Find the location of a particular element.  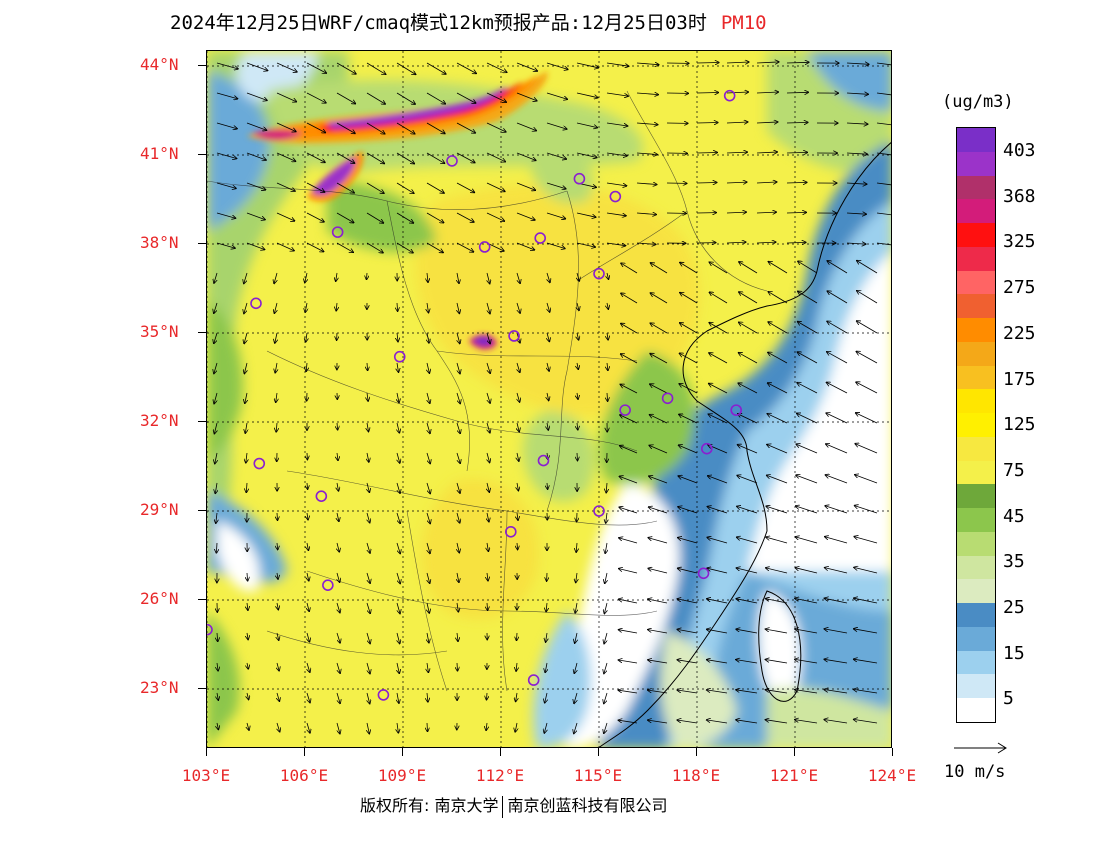

lat-label: 35°N is located at coordinates (159, 331).